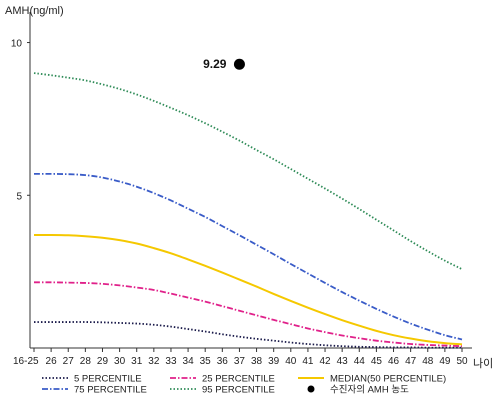  I want to click on x-tick-label: 40, so click(291, 361).